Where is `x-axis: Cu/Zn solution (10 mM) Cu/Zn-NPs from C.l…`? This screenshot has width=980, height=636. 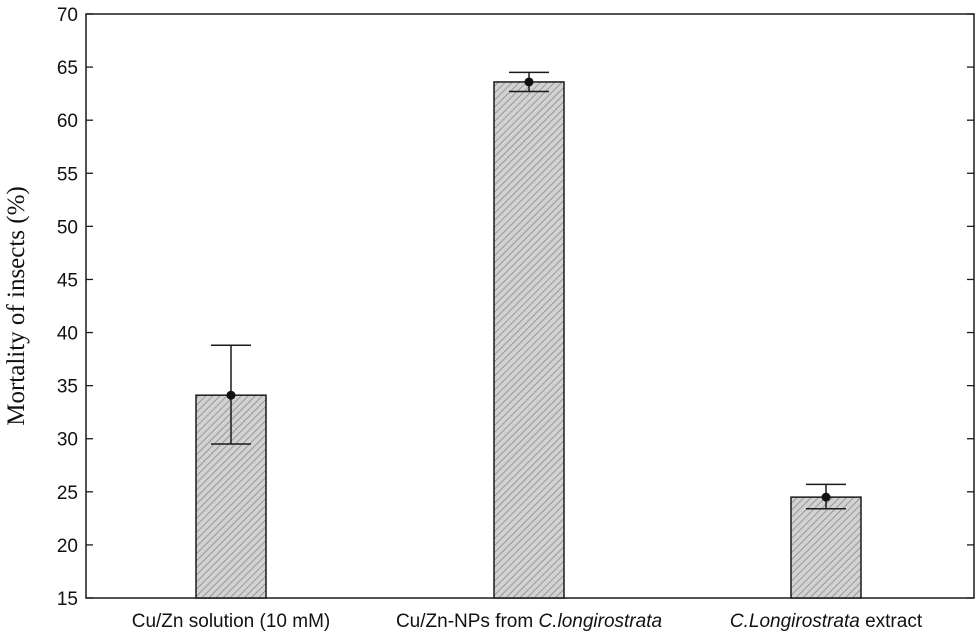 x-axis: Cu/Zn solution (10 mM) Cu/Zn-NPs from C.l… is located at coordinates (527, 621).